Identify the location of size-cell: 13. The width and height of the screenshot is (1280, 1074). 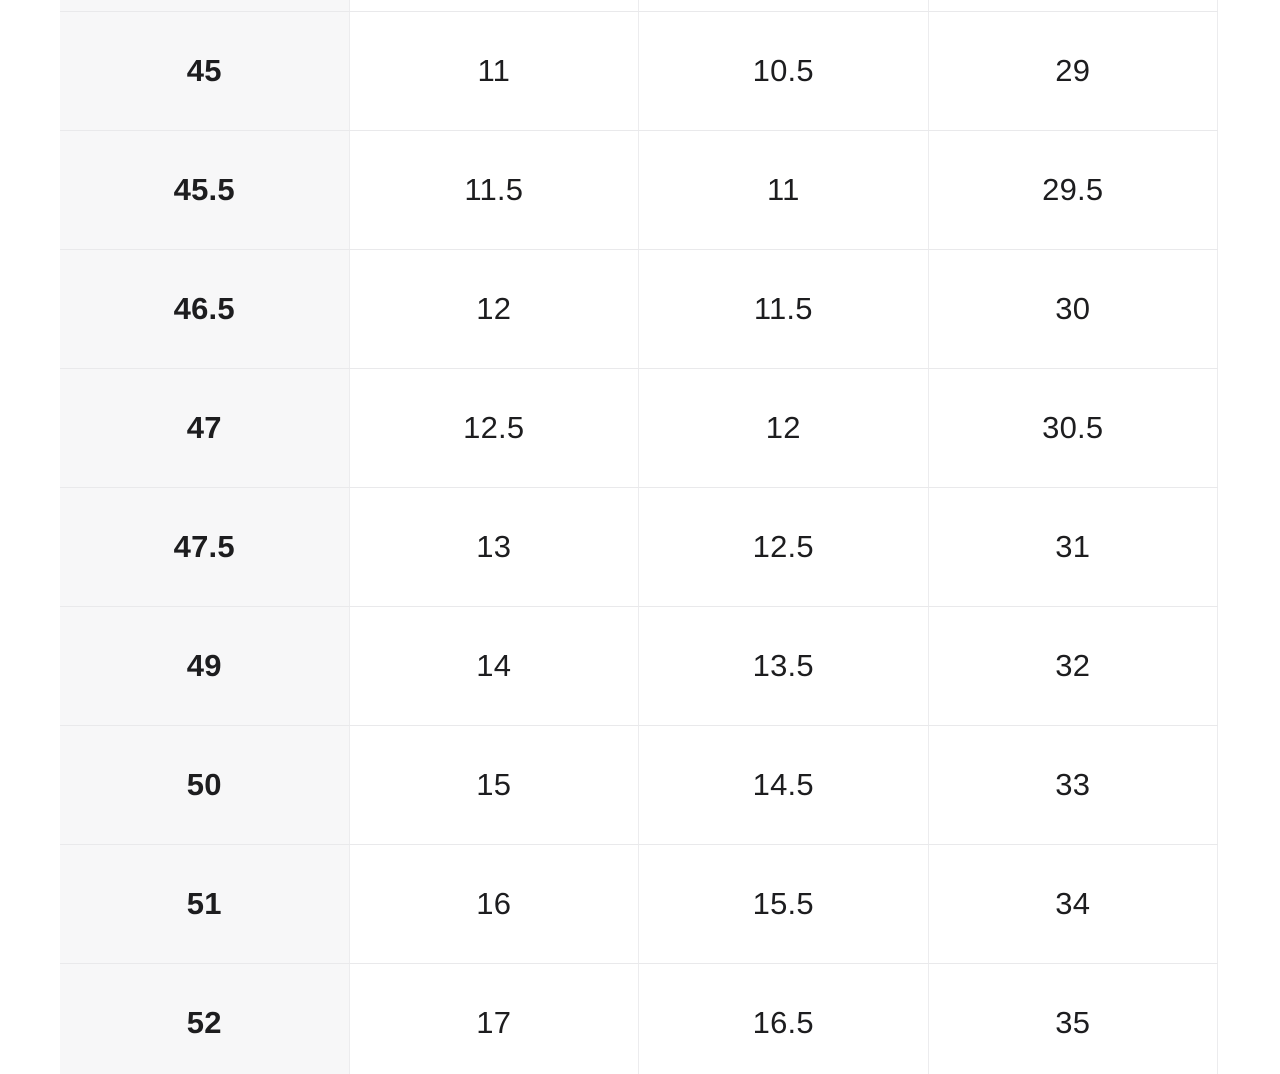
(494, 547).